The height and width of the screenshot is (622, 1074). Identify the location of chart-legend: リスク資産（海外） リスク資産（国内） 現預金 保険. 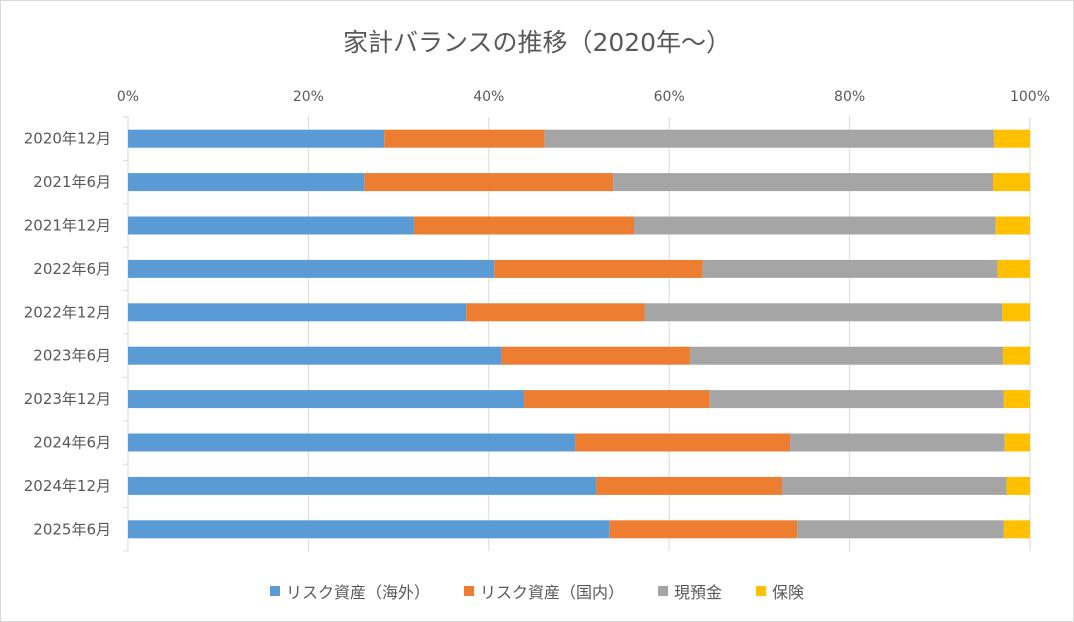
(537, 591).